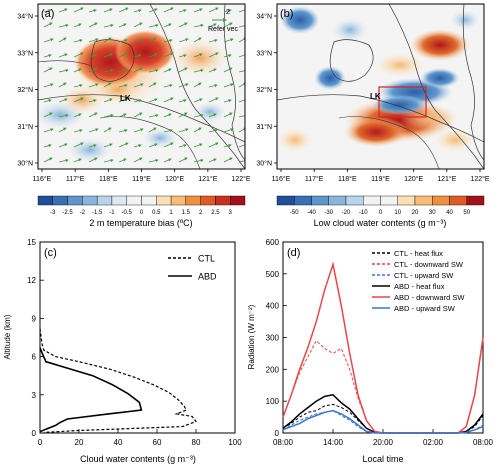 The image size is (500, 471). I want to click on x-tick-label: 08:00, so click(483, 442).